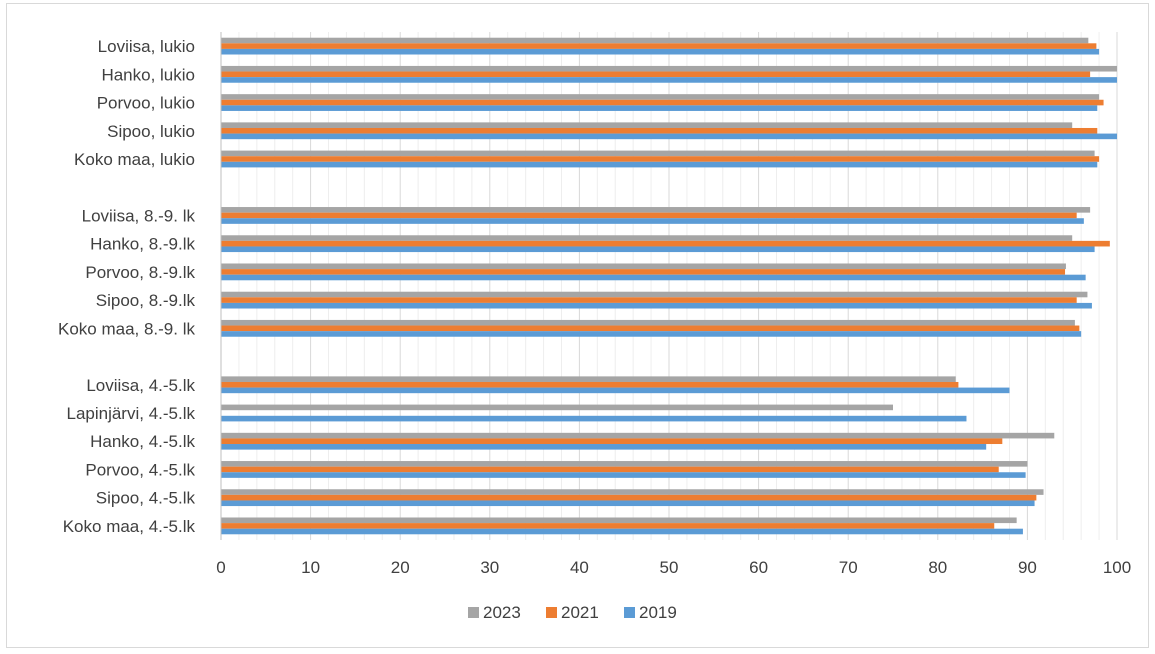 The image size is (1155, 654). Describe the element at coordinates (1117, 567) in the screenshot. I see `x-tick-label: 100` at that location.